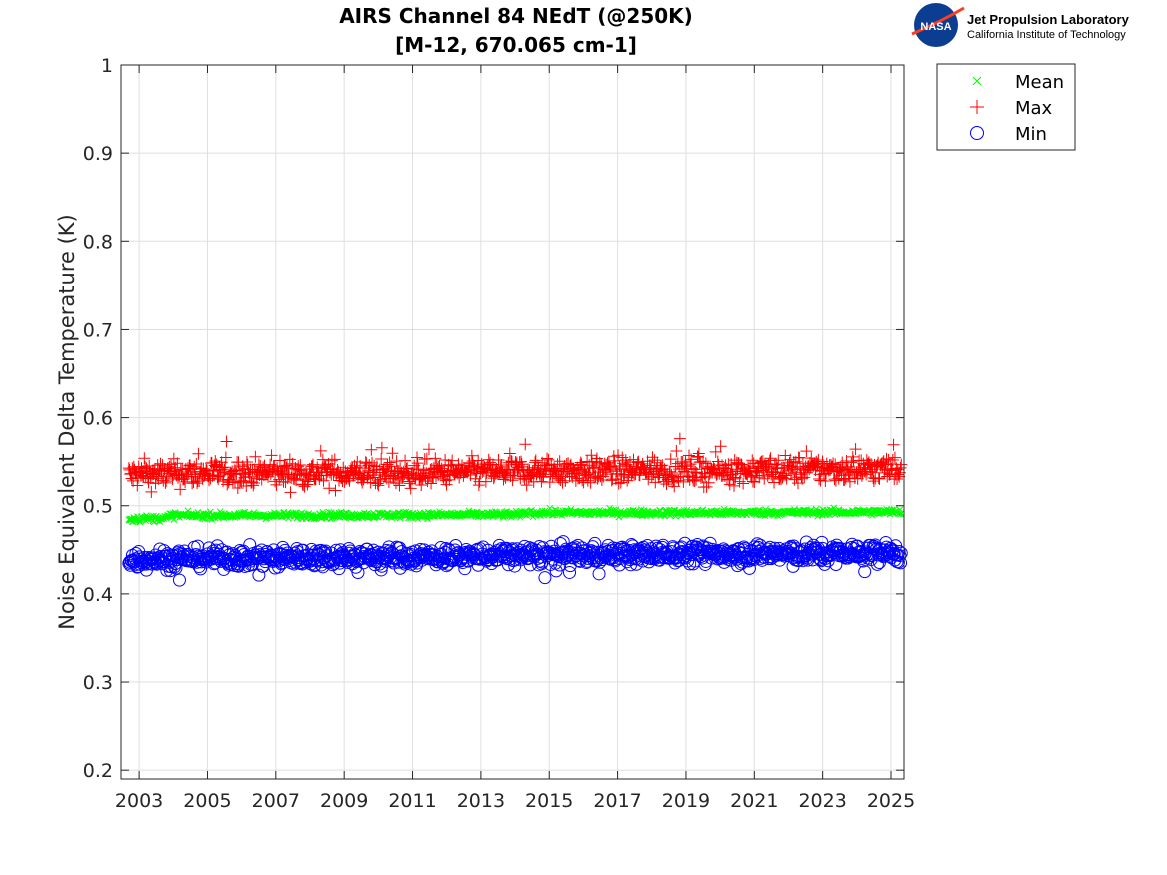  What do you see at coordinates (1031, 134) in the screenshot?
I see `legend-label: Min` at bounding box center [1031, 134].